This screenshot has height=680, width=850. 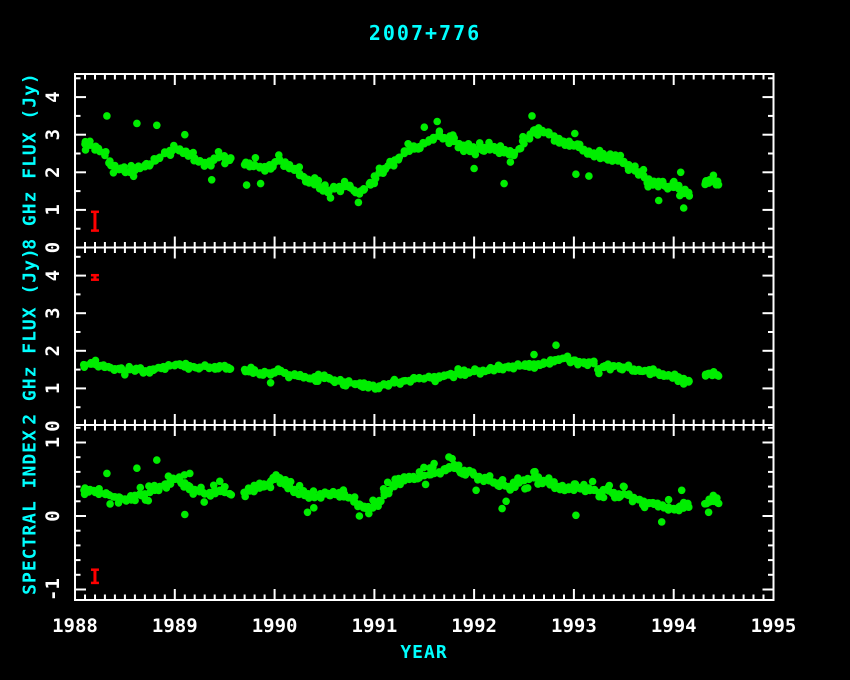 What do you see at coordinates (30, 336) in the screenshot?
I see `y-axis-title-2ghz-flux: 2 GHz FLUX (Jy)` at bounding box center [30, 336].